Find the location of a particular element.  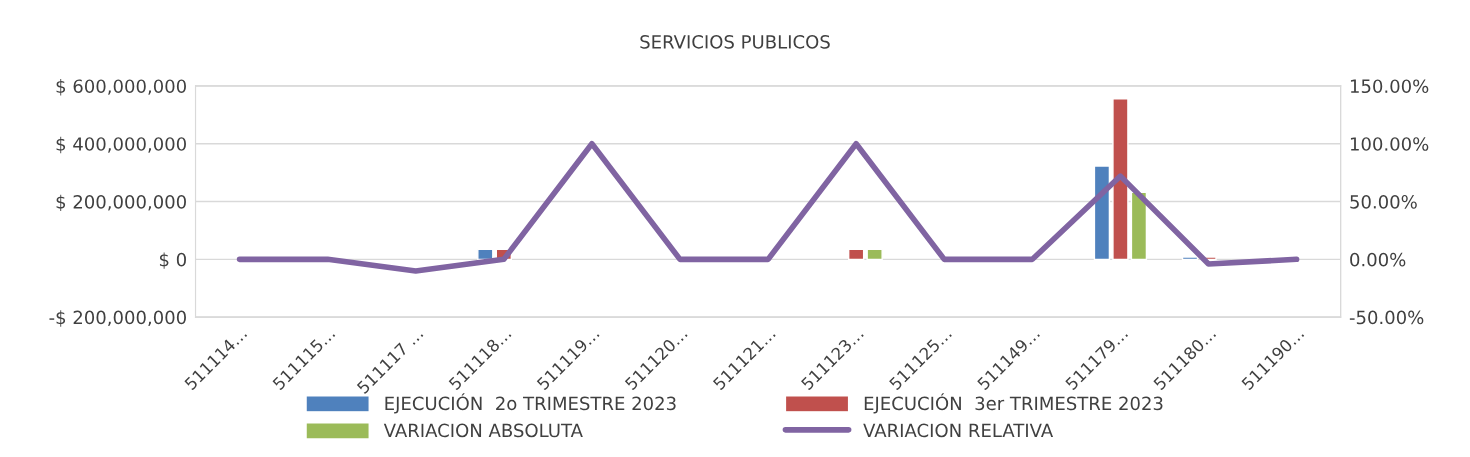

y-tick-label: -$ 200,000,000 is located at coordinates (117, 318).